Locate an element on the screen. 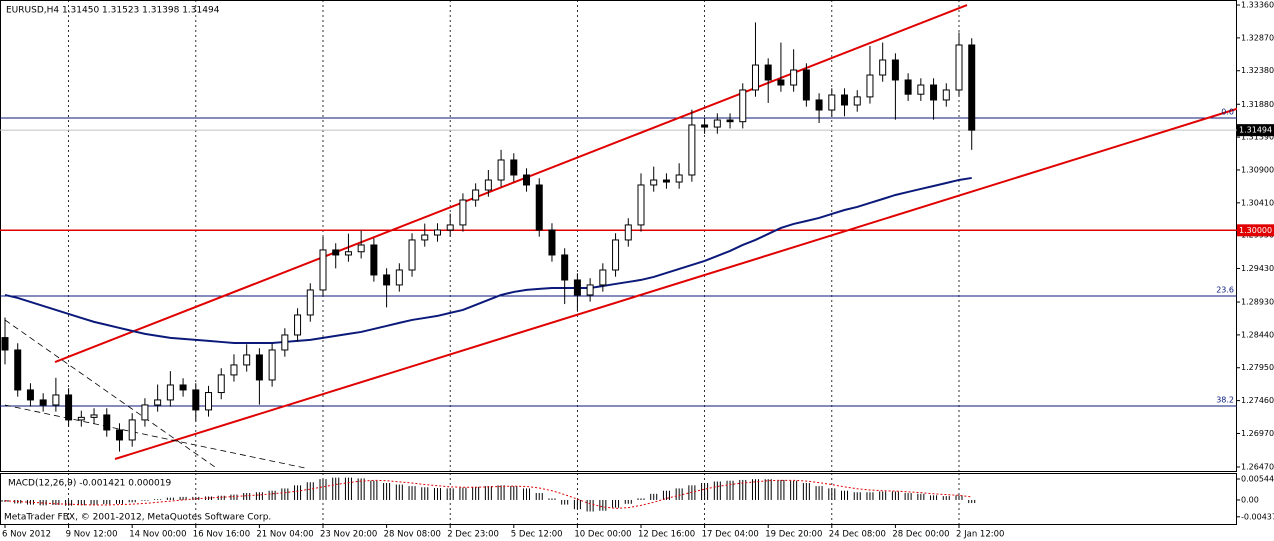 This screenshot has height=541, width=1274. macd-tick-label: -0.00437 is located at coordinates (1257, 516).